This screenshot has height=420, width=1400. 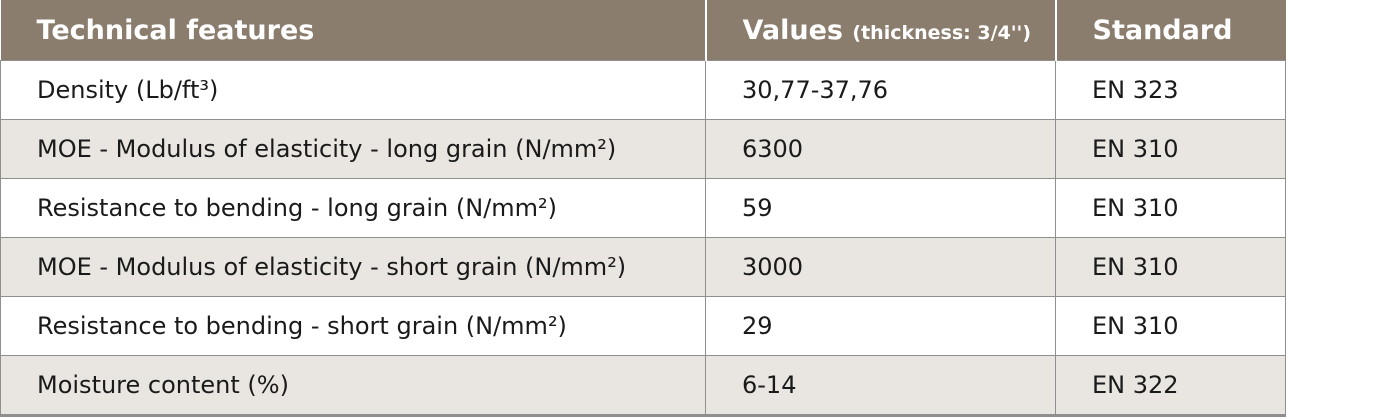 What do you see at coordinates (880, 90) in the screenshot?
I see `table-cell: 30,77-37,76` at bounding box center [880, 90].